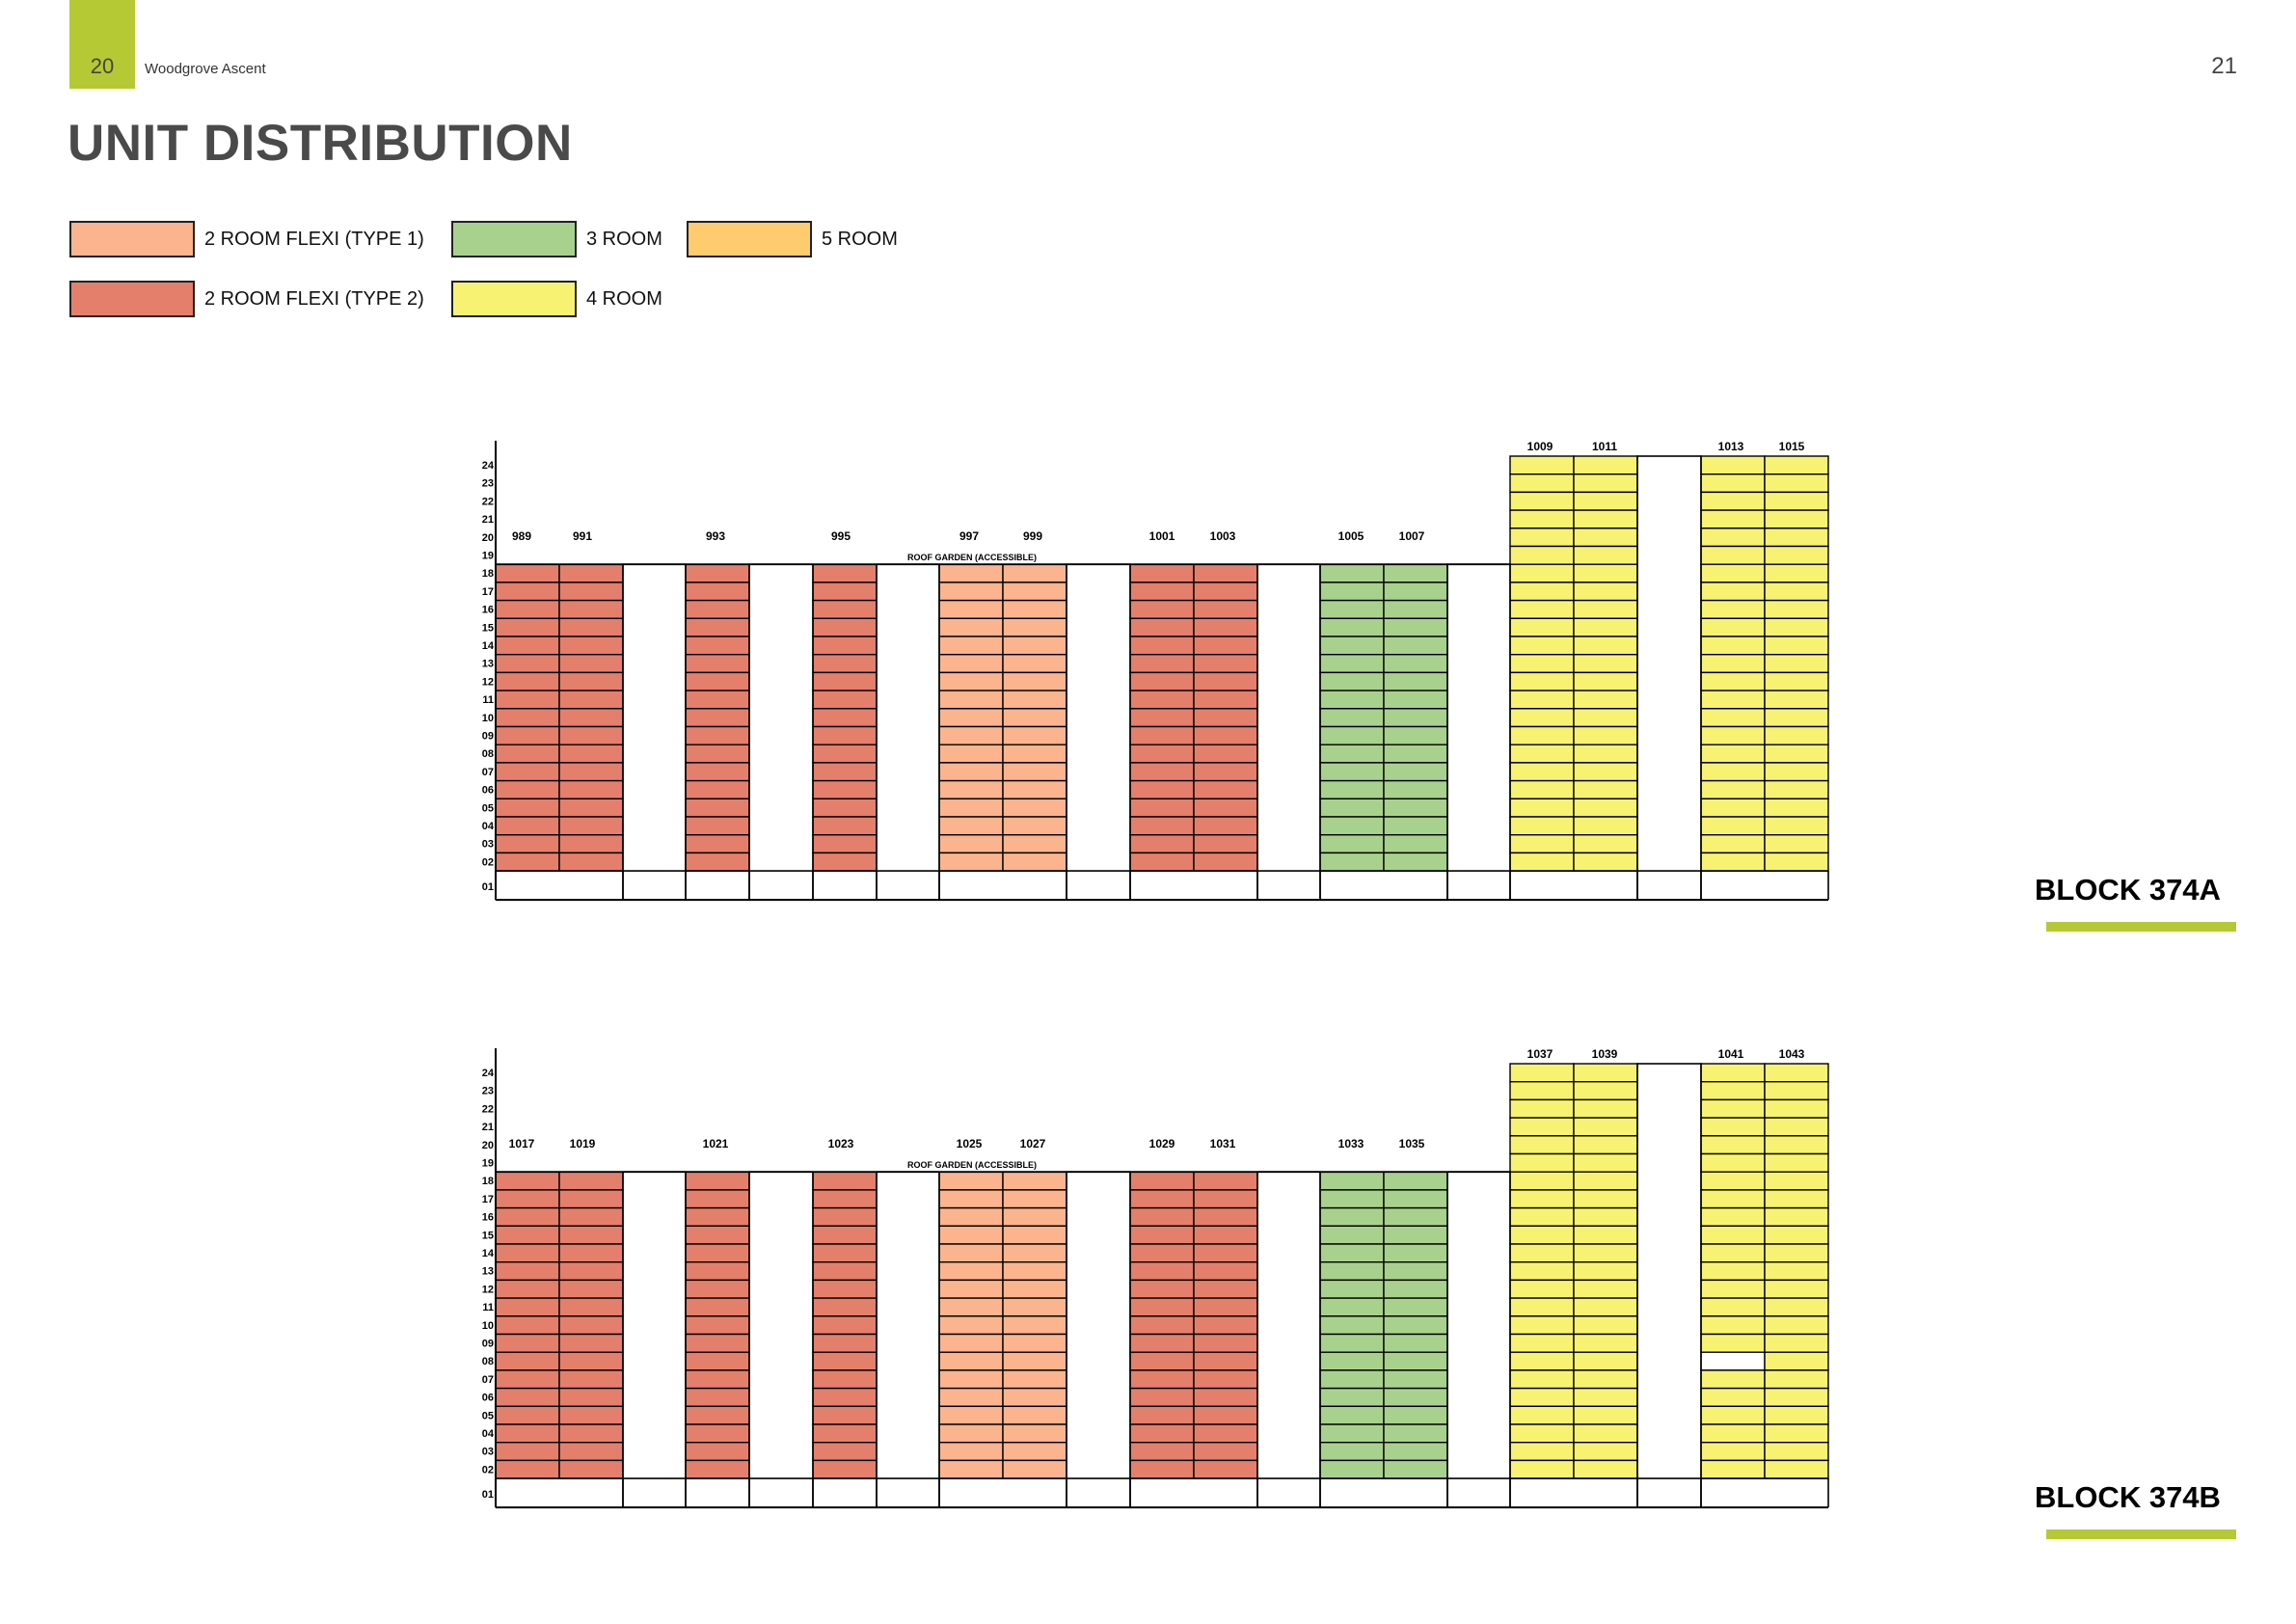  Describe the element at coordinates (488, 1145) in the screenshot. I see `floor-label: 20` at that location.